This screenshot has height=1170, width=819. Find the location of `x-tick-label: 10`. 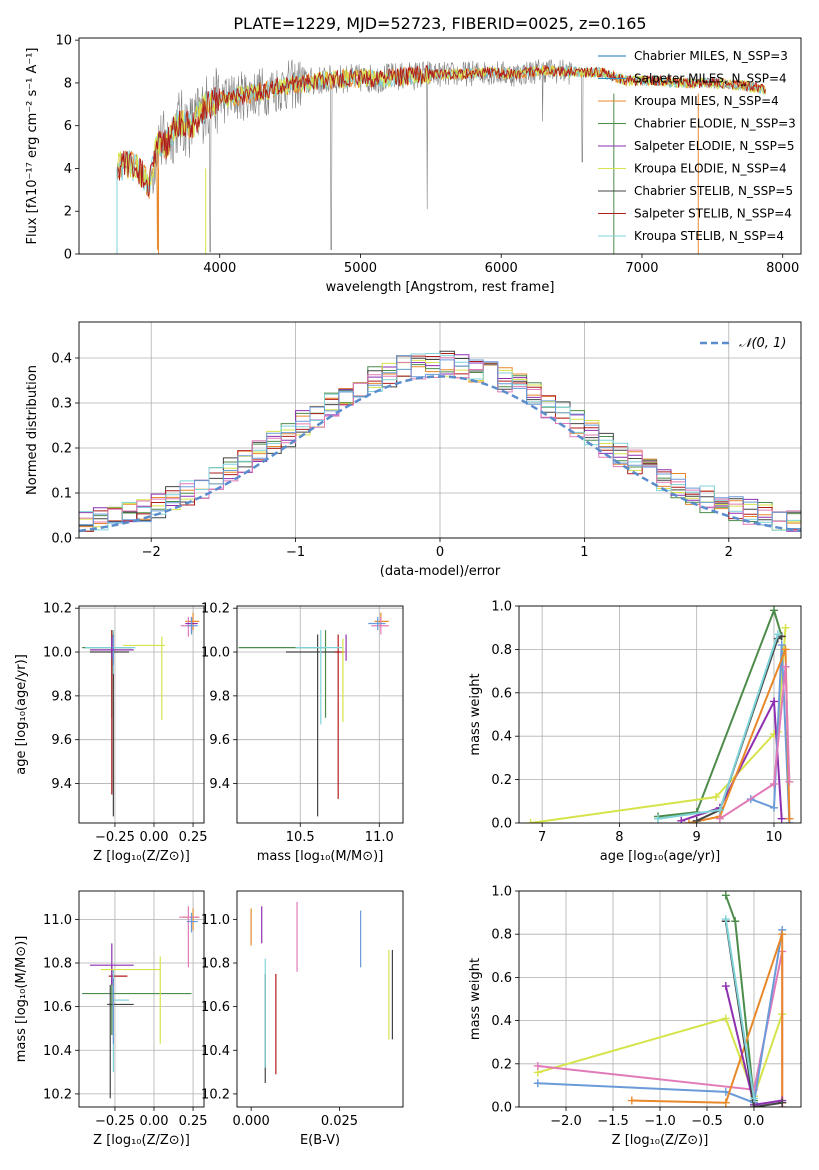

x-tick-label: 10 is located at coordinates (774, 837).